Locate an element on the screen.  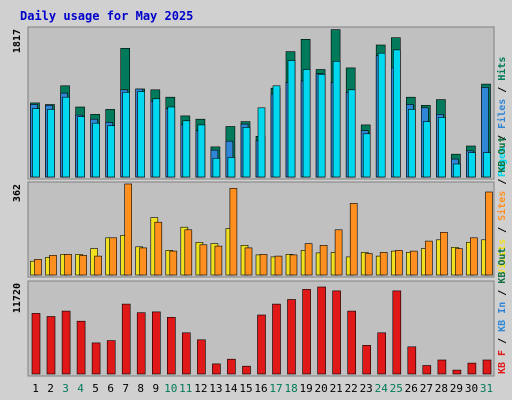
day-label-28: 28 is located at coordinates (441, 388).